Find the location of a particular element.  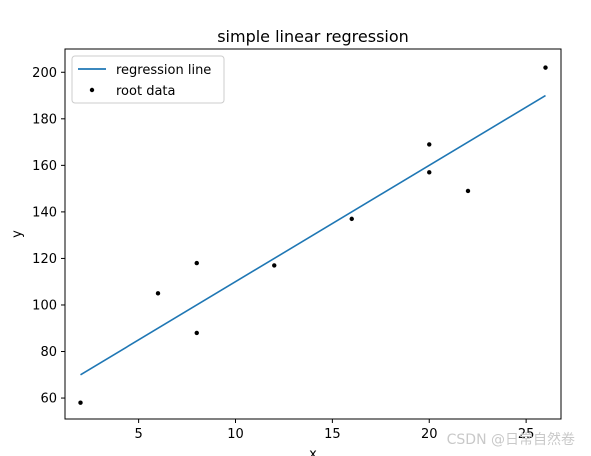

watermark: CSDN @日常自然卷 is located at coordinates (511, 439).